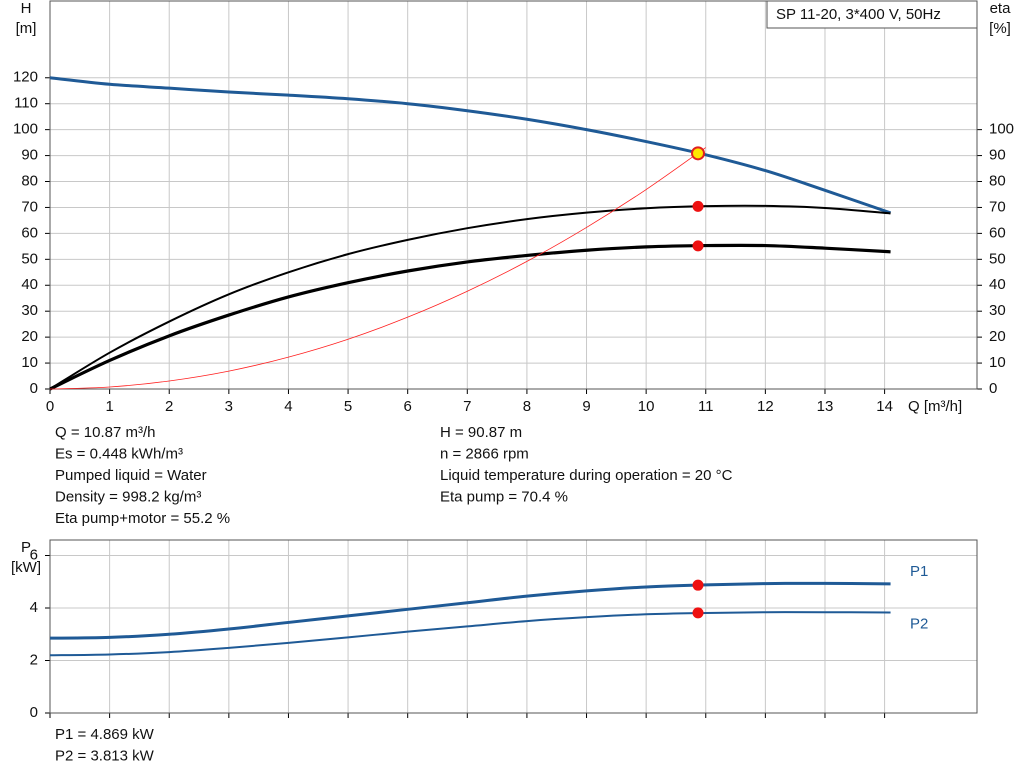 Image resolution: width=1024 pixels, height=781 pixels. What do you see at coordinates (1001, 129) in the screenshot?
I see `y2-tick-label: 100` at bounding box center [1001, 129].